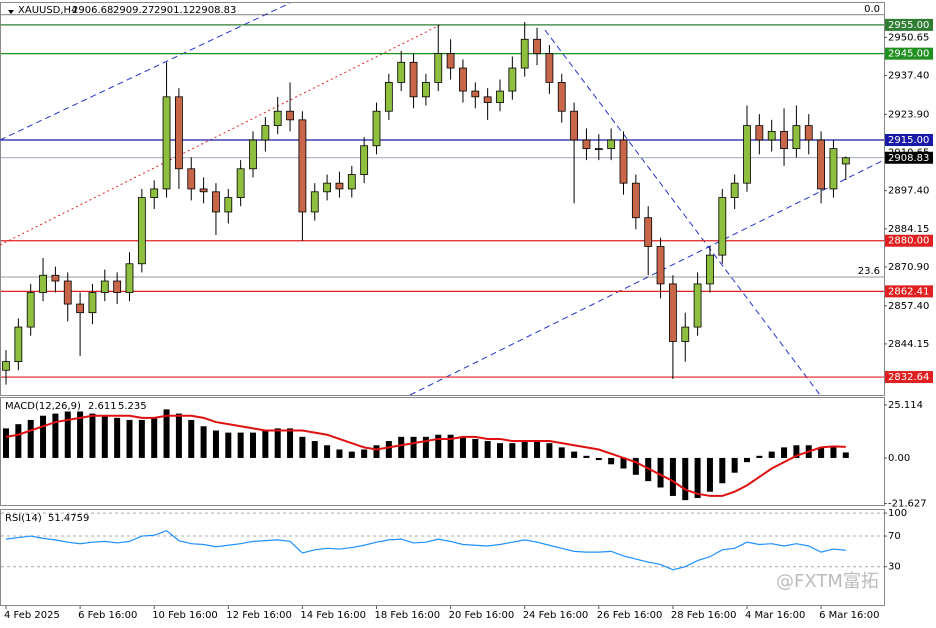  Describe the element at coordinates (133, 10) in the screenshot. I see `ohlc-high: 2909.27` at that location.